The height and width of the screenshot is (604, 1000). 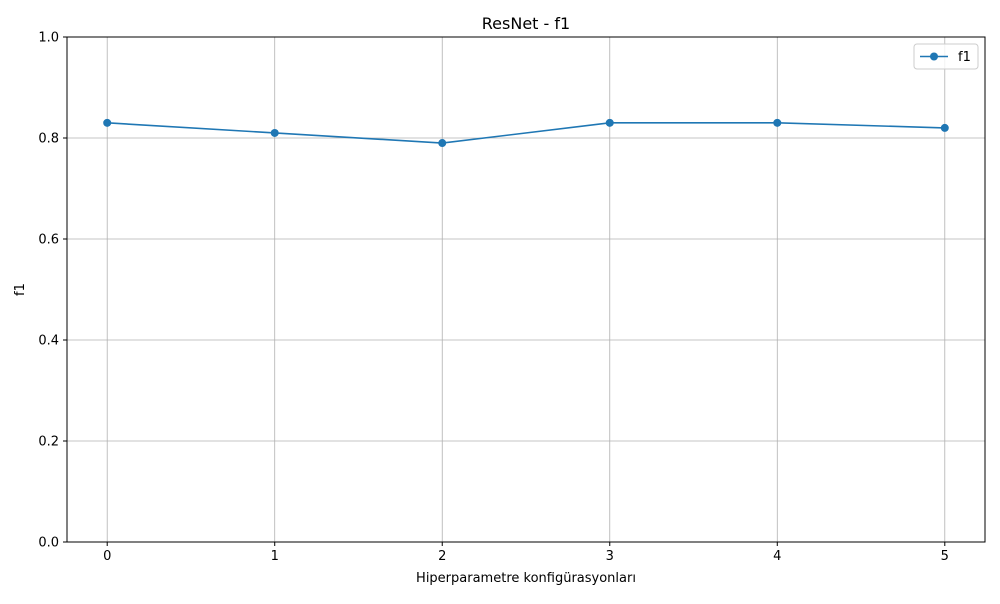 What do you see at coordinates (107, 556) in the screenshot?
I see `x-tick-label: 0` at bounding box center [107, 556].